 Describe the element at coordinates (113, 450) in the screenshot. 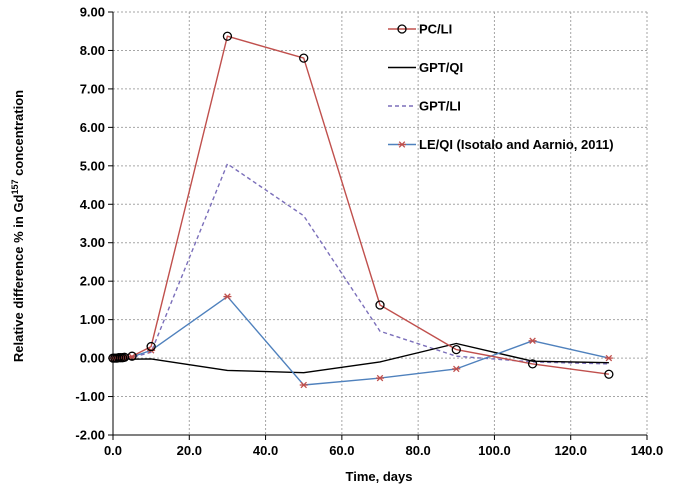

I see `x-tick-label: 0.0` at that location.